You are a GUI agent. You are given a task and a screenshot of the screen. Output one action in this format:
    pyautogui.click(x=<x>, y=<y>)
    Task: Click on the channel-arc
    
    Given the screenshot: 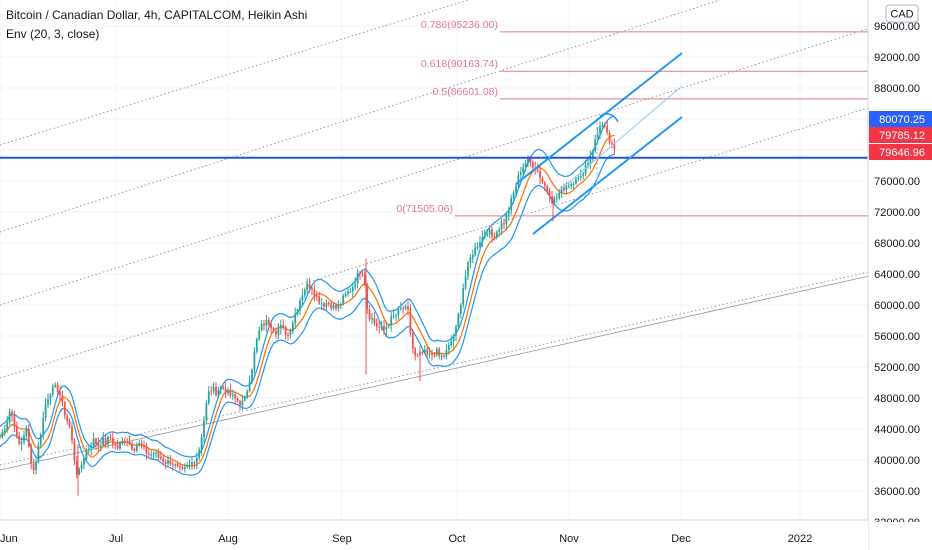 What is the action you would take?
    pyautogui.click(x=609, y=118)
    